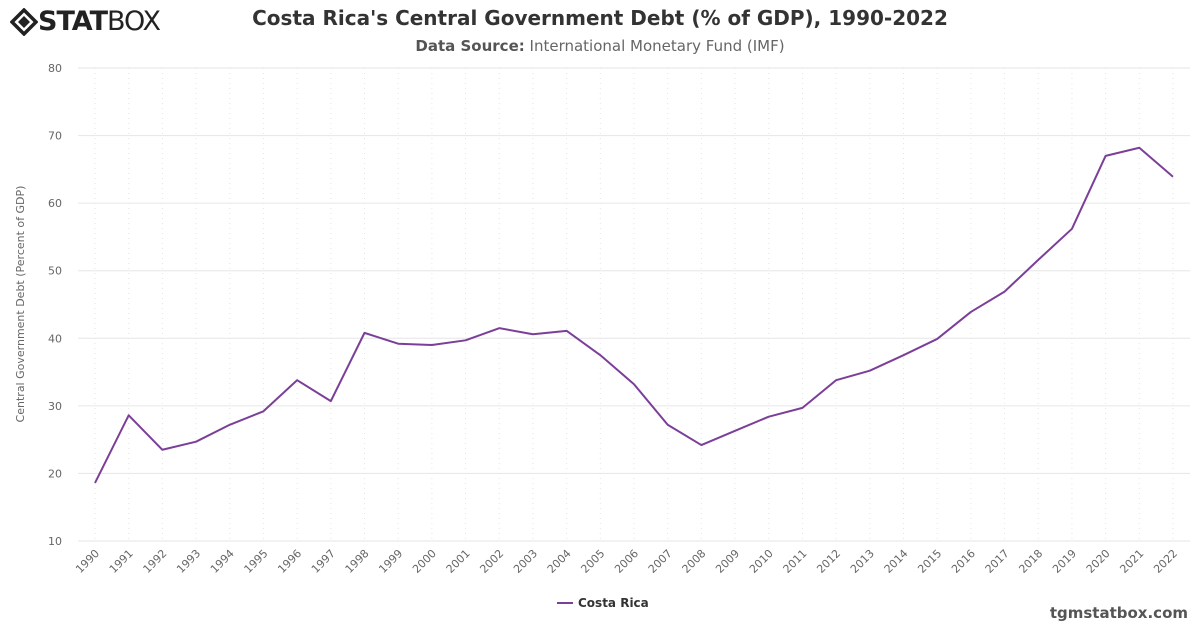 The height and width of the screenshot is (630, 1200). I want to click on x-tick-label: 2021, so click(1131, 561).